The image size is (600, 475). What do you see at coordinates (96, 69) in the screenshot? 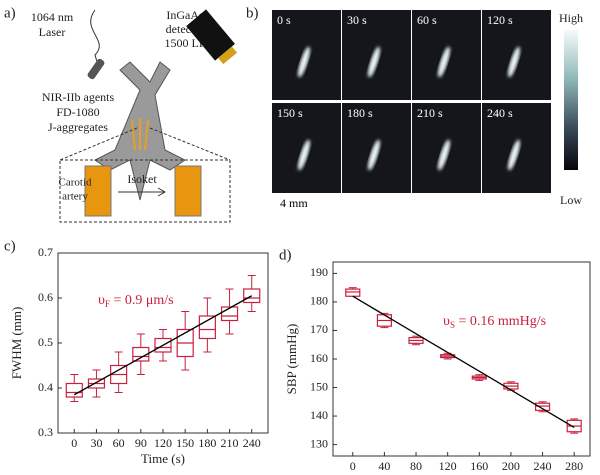
I see `laser-head` at bounding box center [96, 69].